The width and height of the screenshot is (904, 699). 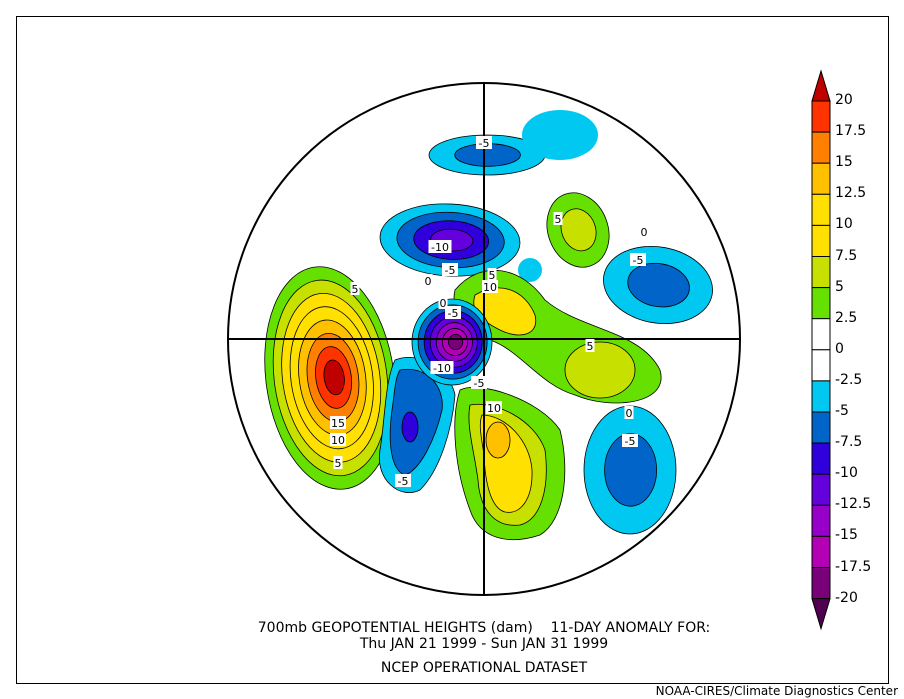 I want to click on colorbar-label: 20, so click(x=844, y=100).